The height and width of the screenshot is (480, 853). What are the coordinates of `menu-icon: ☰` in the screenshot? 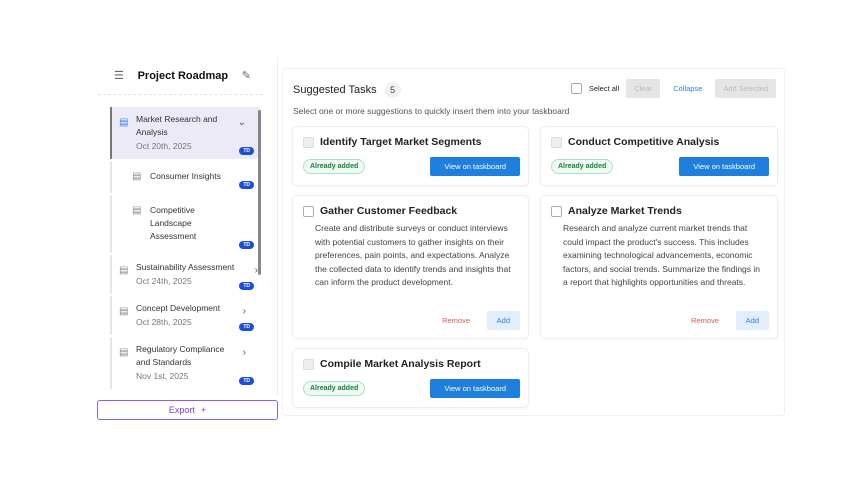 It's located at (119, 76).